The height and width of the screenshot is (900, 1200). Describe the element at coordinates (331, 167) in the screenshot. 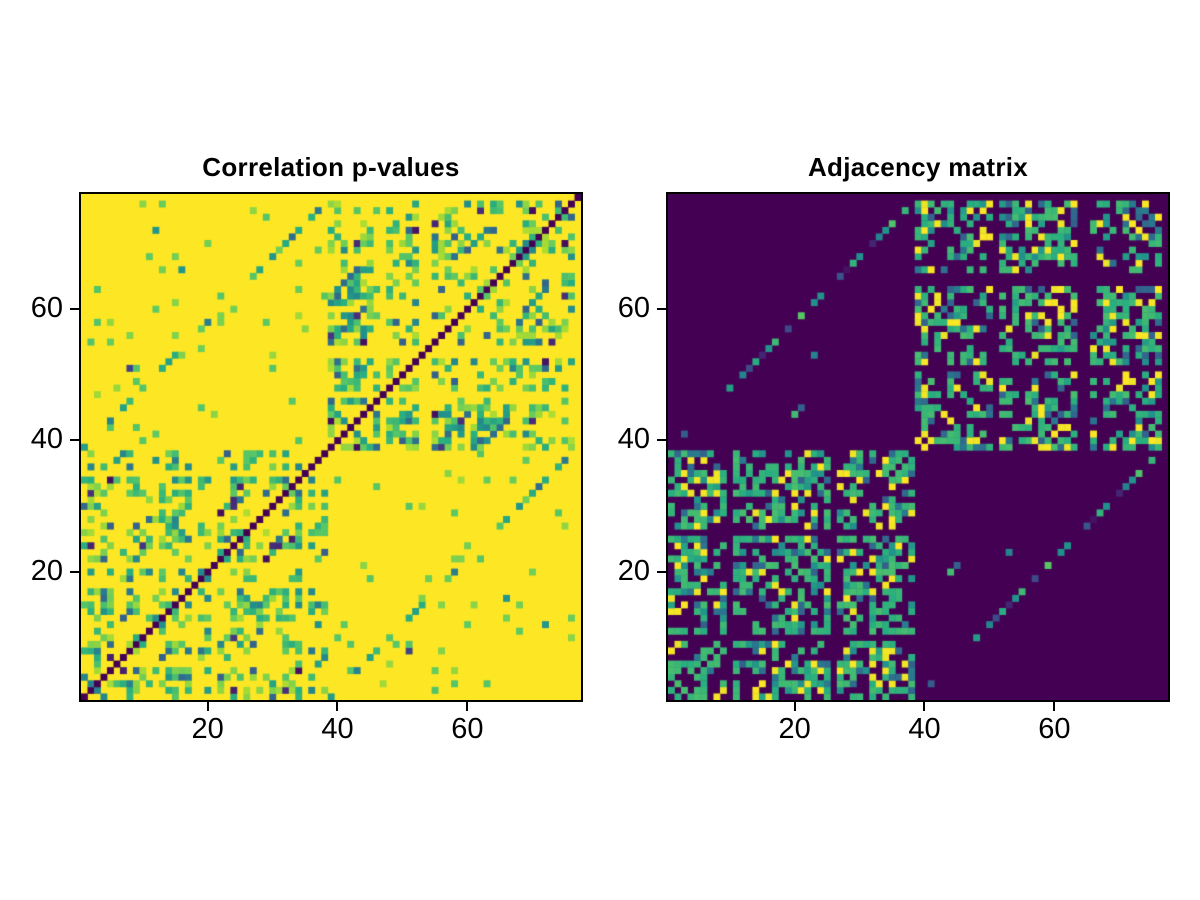

I see `plot-title-correlation-pvalues: Correlation p-values` at that location.